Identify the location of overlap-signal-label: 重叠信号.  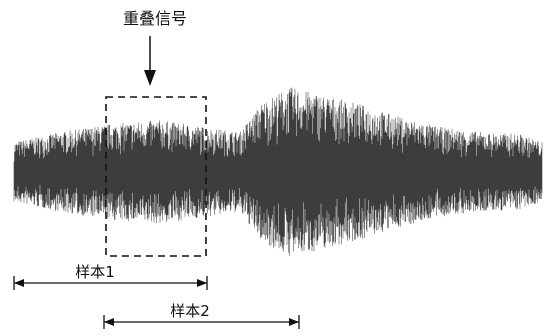
(155, 18).